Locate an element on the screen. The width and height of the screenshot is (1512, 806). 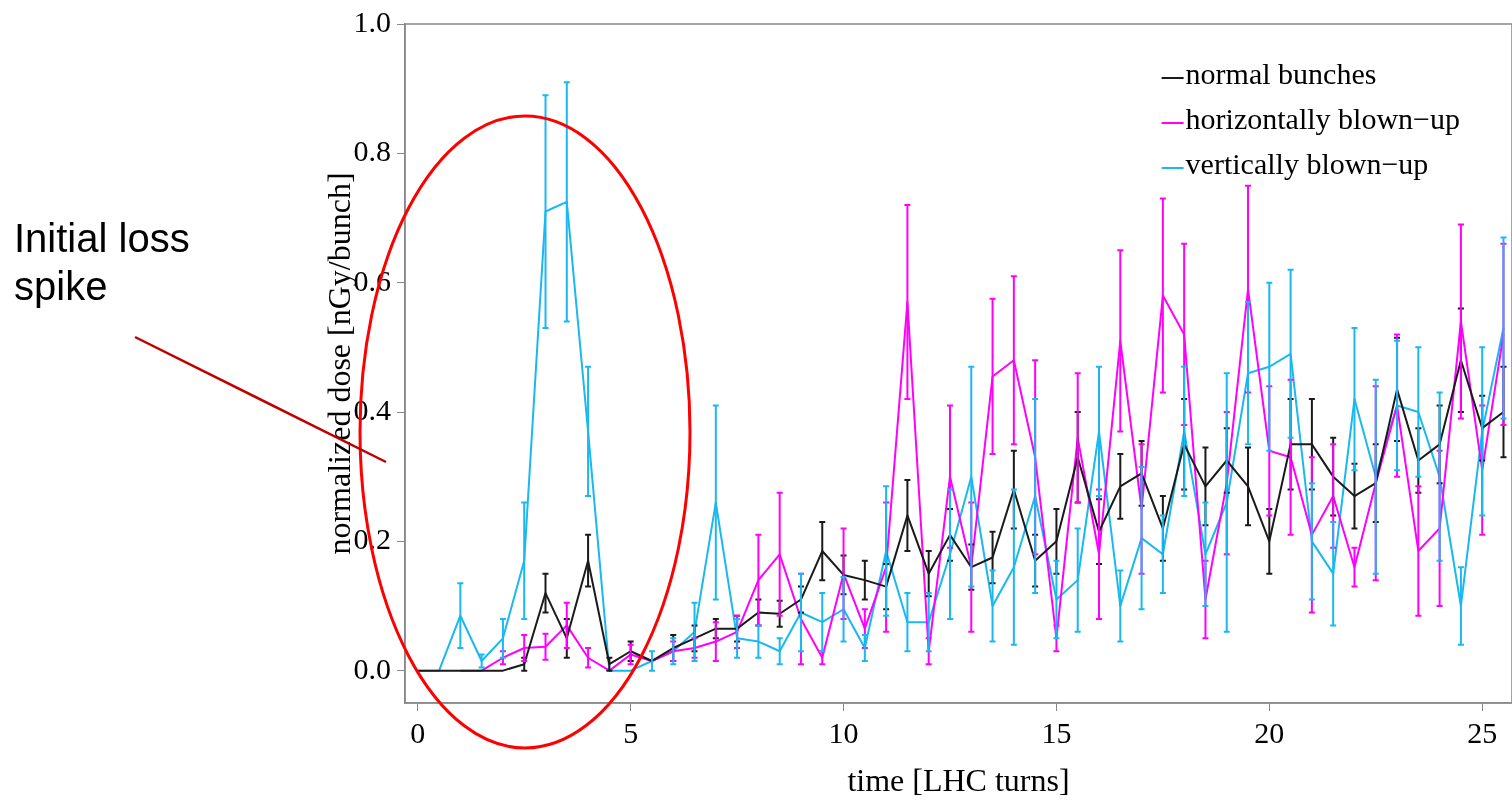
x-tick-label: 25 is located at coordinates (1482, 732).